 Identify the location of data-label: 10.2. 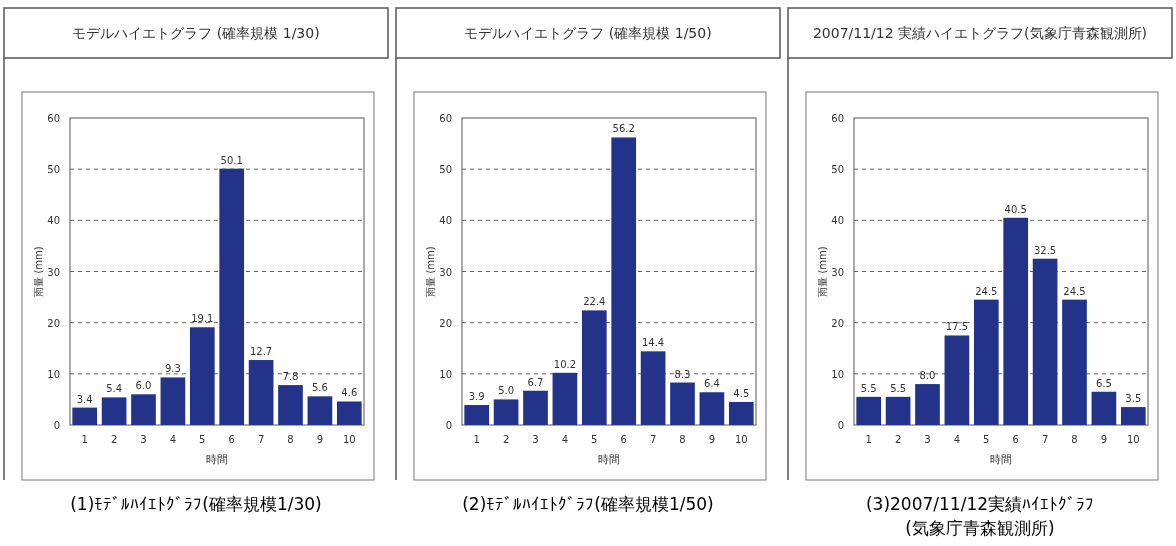
(565, 364).